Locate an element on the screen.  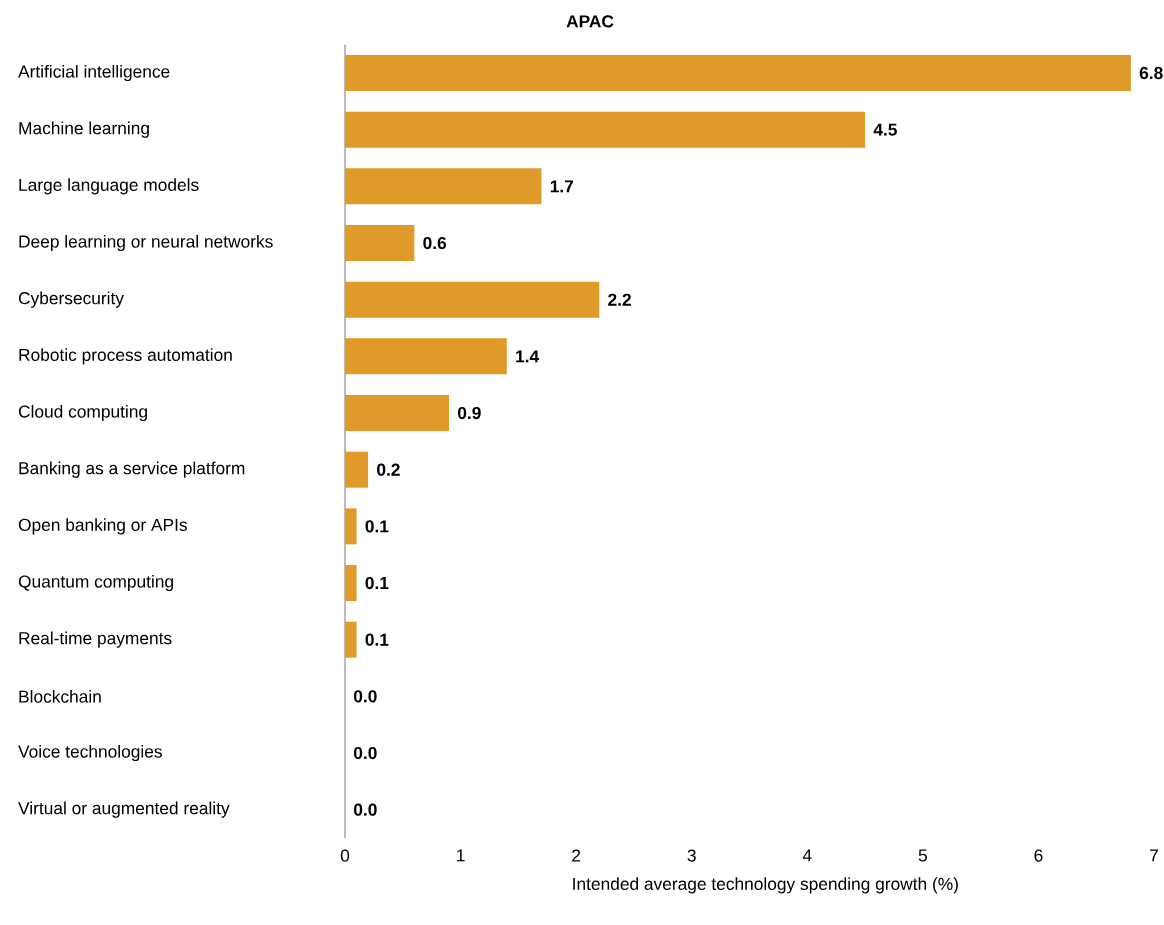
x-tick-label: 5 is located at coordinates (922, 855).